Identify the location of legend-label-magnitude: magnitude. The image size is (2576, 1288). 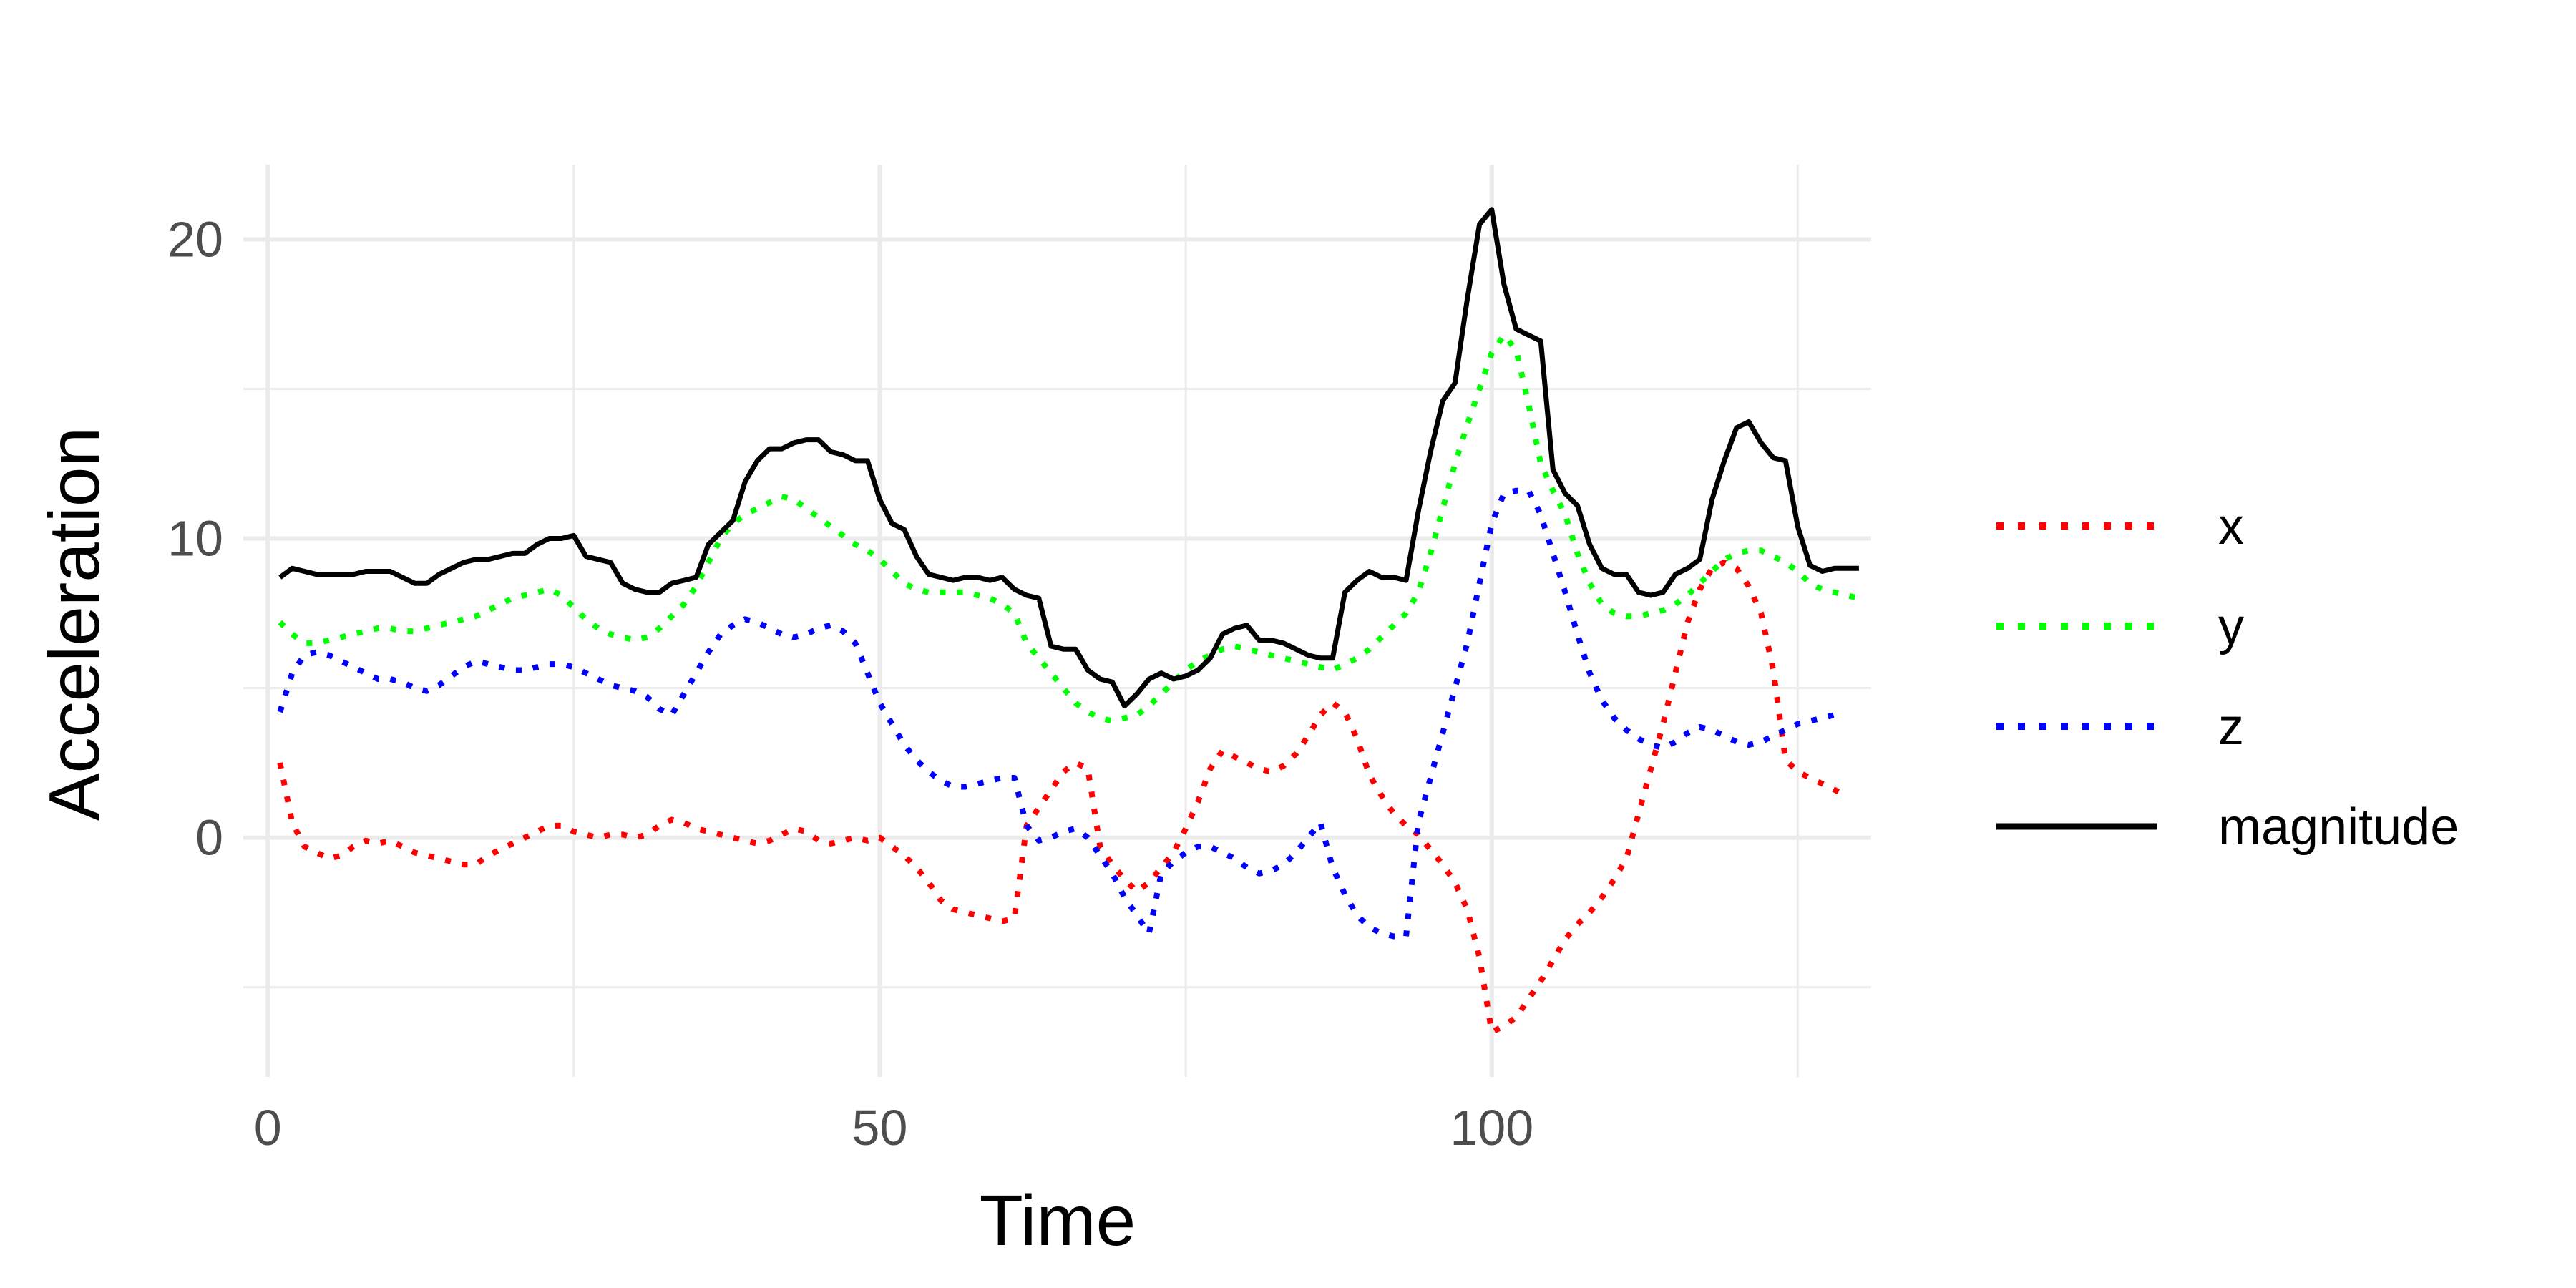
(2338, 827).